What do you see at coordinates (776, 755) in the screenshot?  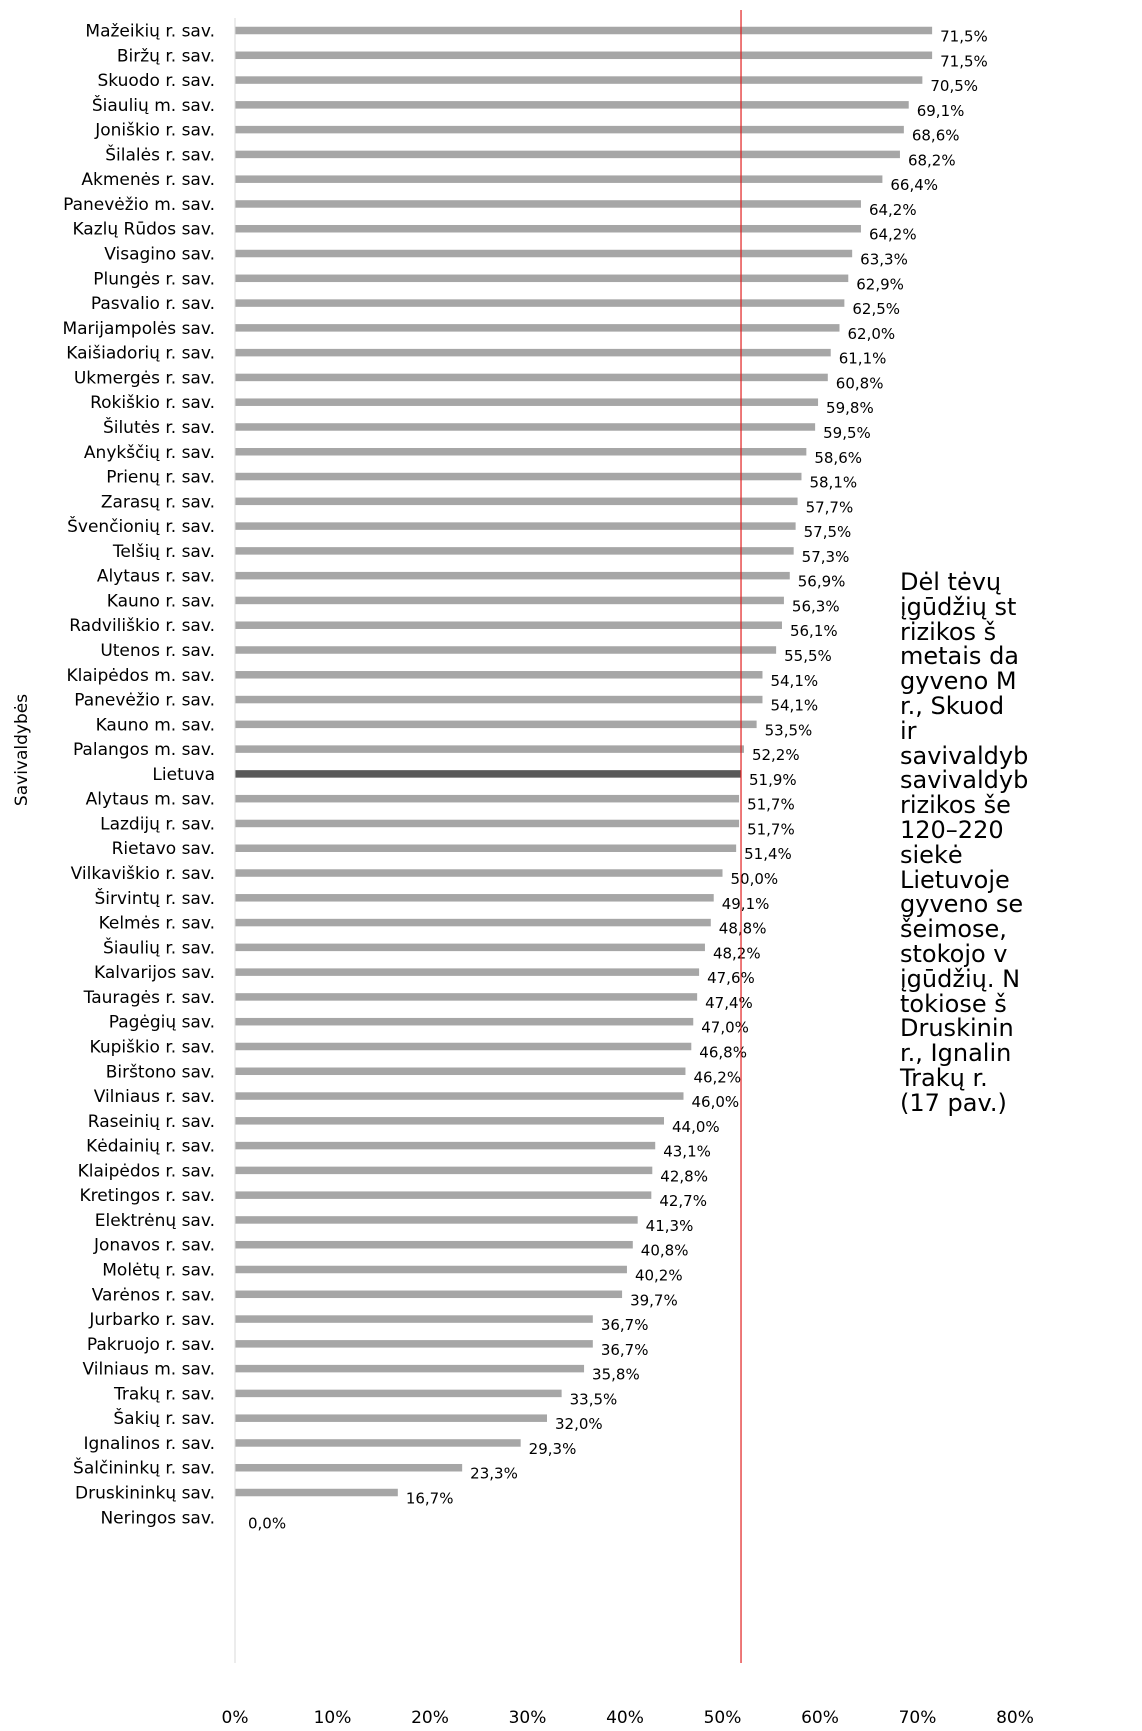 I see `value-label: 52,2%` at bounding box center [776, 755].